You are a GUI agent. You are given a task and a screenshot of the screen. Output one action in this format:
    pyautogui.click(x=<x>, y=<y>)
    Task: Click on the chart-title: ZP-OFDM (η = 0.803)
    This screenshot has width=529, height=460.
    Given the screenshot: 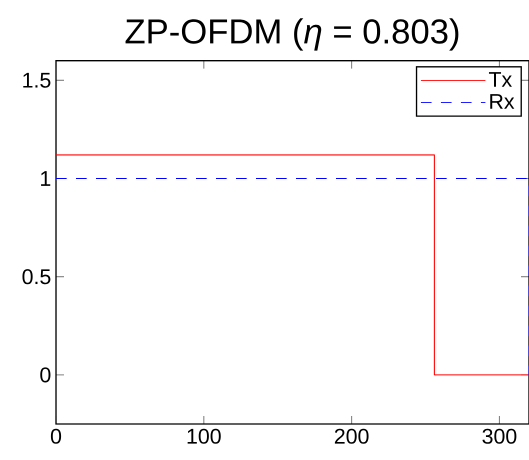 What is the action you would take?
    pyautogui.click(x=292, y=34)
    